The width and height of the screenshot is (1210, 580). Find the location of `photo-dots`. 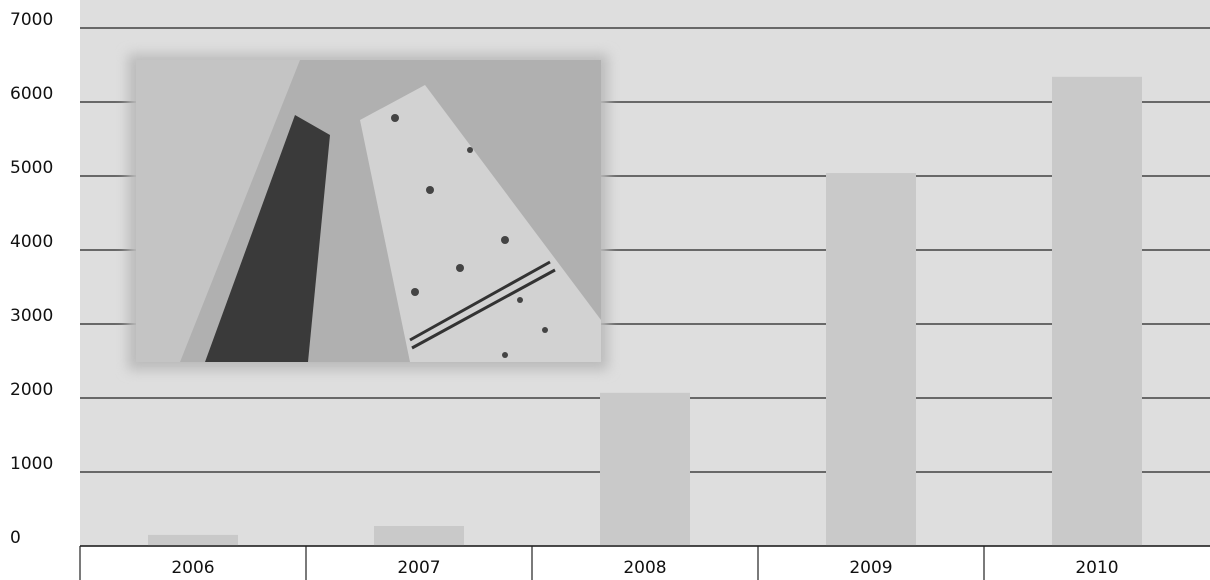

photo-dots is located at coordinates (469, 236).